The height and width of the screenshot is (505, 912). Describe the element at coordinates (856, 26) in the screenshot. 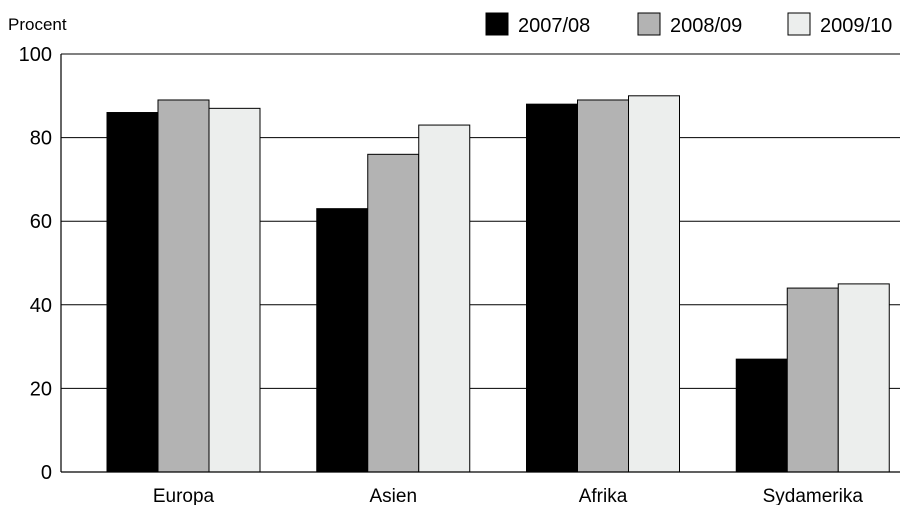

I see `legend-label: 2009/10` at that location.